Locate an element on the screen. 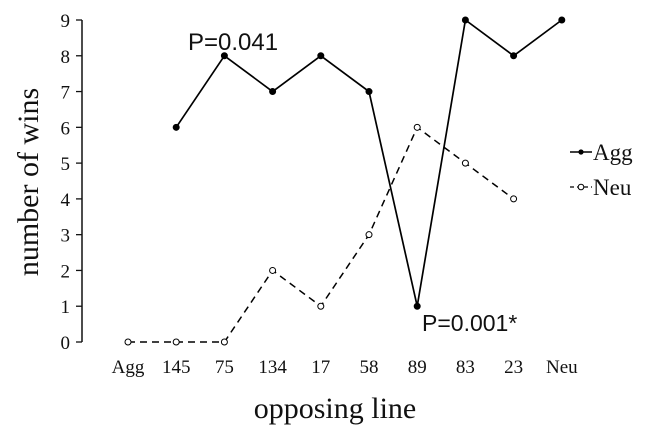  x-tick-label: 83 is located at coordinates (465, 367).